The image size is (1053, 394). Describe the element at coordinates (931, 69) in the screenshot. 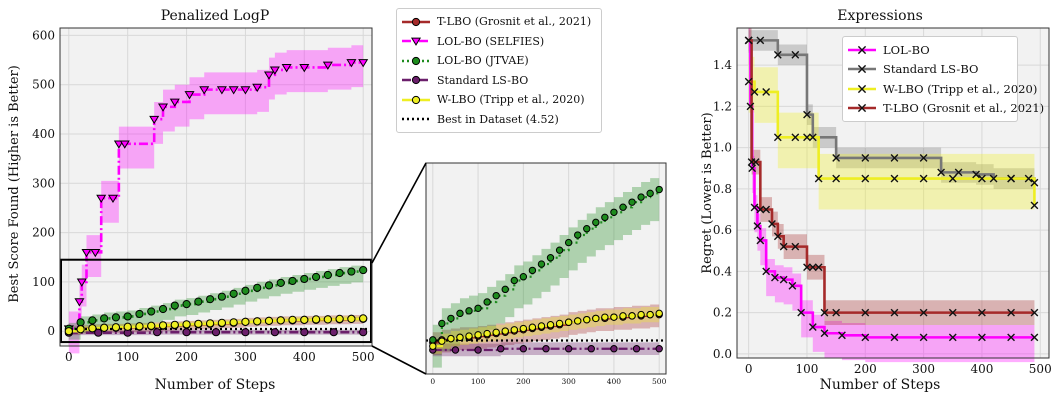

I see `legend-label: Standard LS-BO` at that location.